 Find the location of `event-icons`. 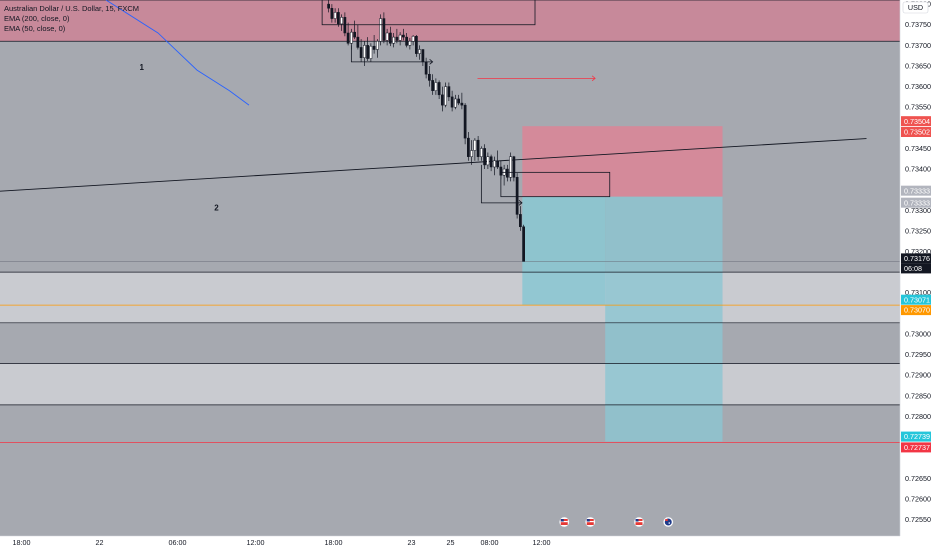

event-icons is located at coordinates (616, 522).